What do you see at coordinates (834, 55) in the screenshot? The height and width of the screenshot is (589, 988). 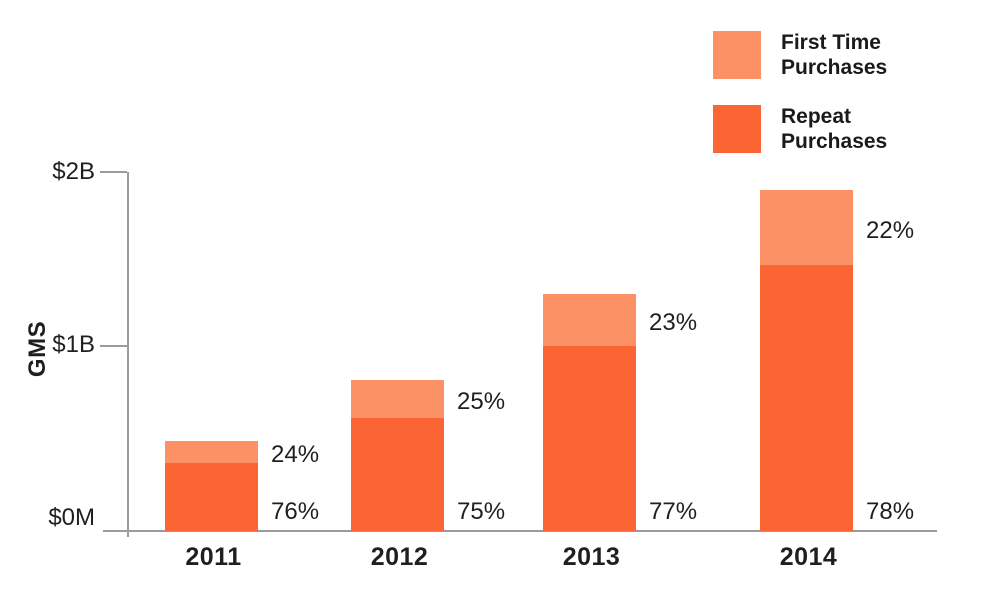 I see `legend-label: First Time Purchases` at bounding box center [834, 55].